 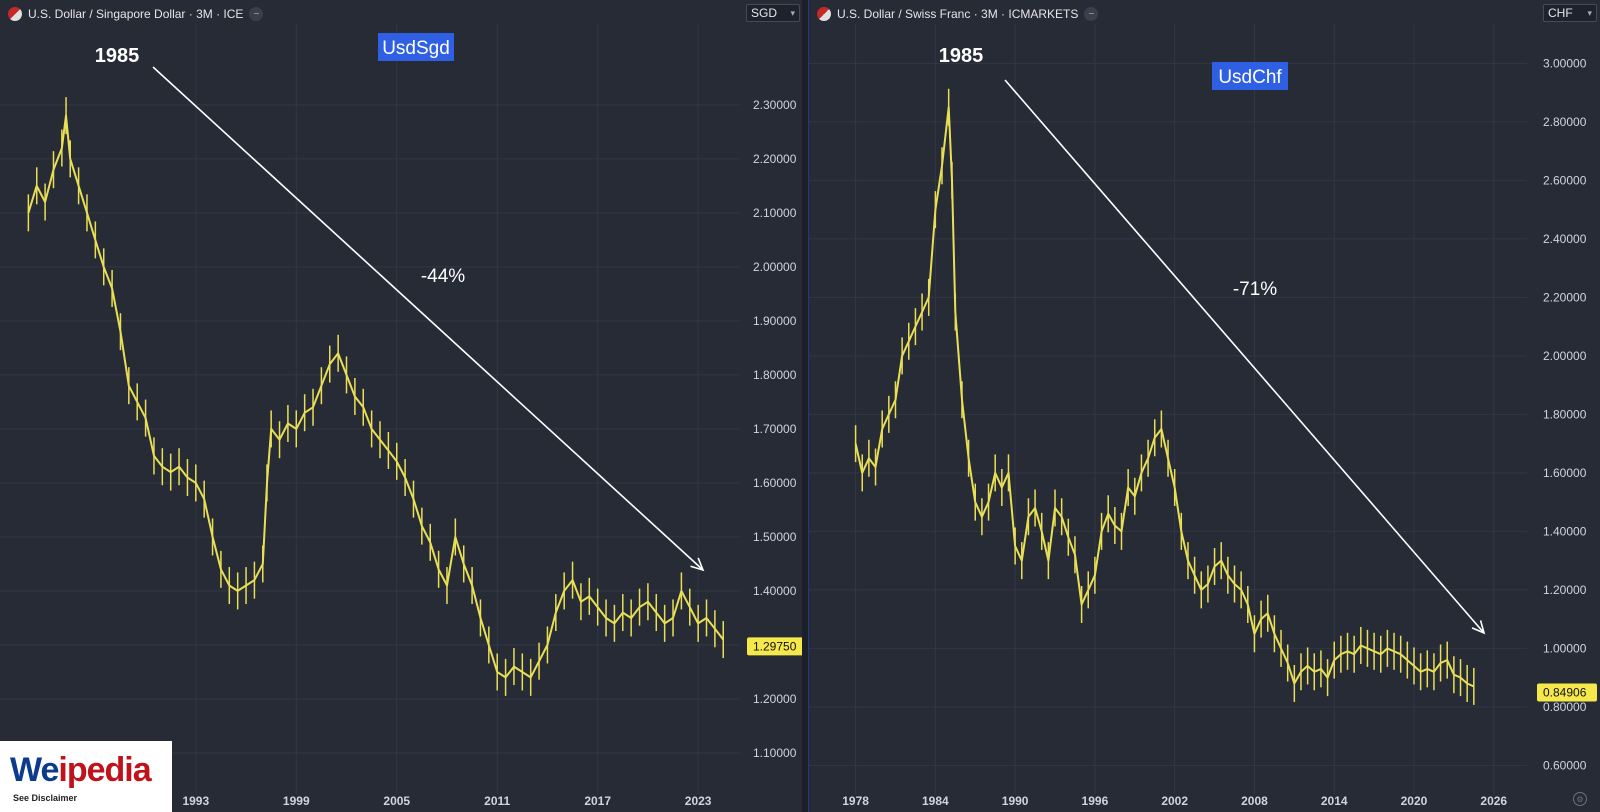 I want to click on y-tick-label: 0.80000, so click(x=1565, y=707).